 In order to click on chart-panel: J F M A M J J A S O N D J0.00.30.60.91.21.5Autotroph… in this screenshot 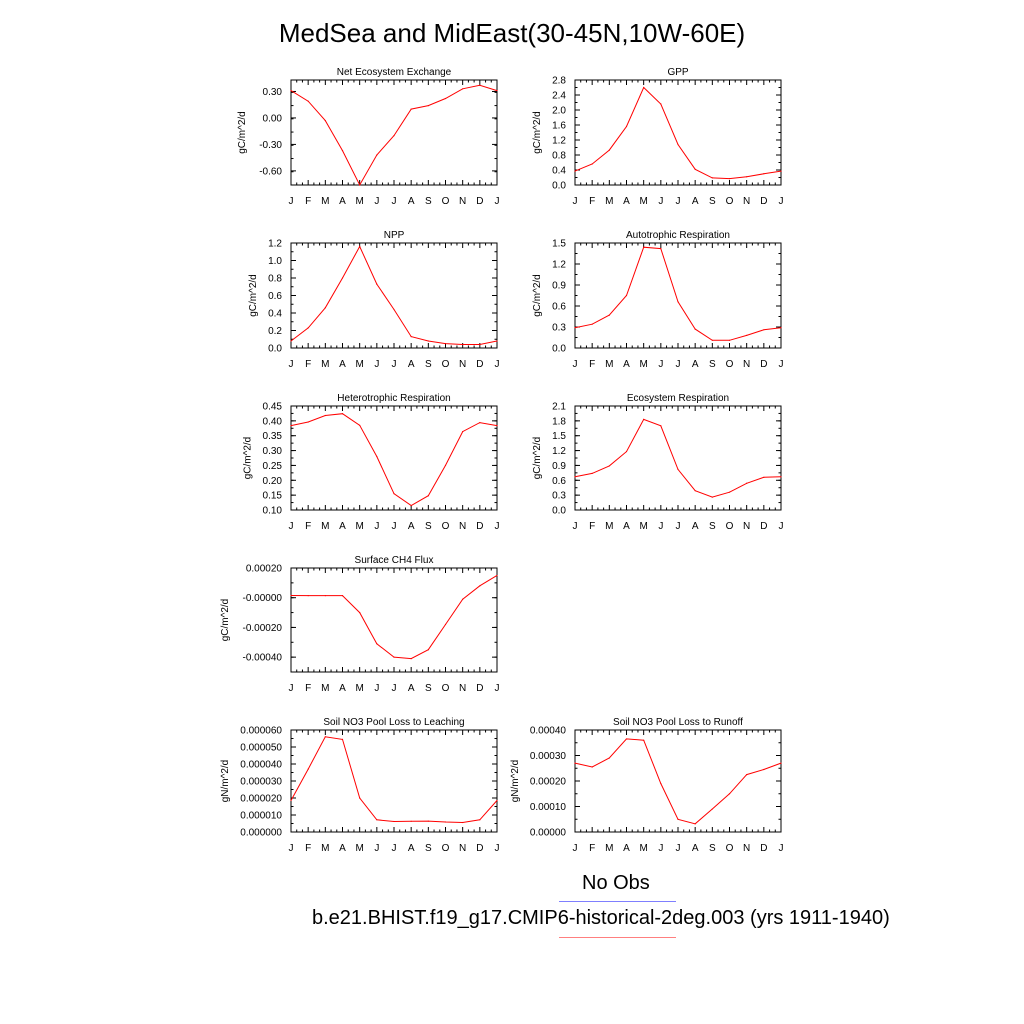, I will do `click(657, 300)`.